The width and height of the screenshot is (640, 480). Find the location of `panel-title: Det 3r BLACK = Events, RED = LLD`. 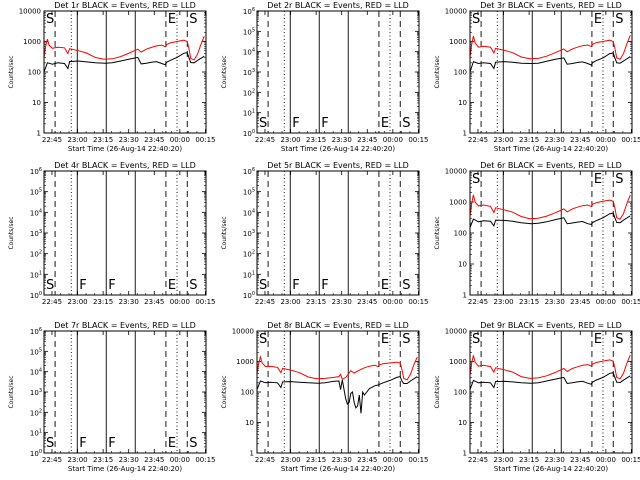

panel-title: Det 3r BLACK = Events, RED = LLD is located at coordinates (551, 5).